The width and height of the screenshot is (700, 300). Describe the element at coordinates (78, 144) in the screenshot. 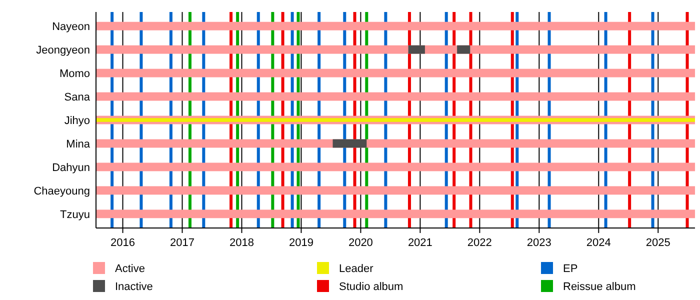

I see `y-tick-label: Mina` at that location.